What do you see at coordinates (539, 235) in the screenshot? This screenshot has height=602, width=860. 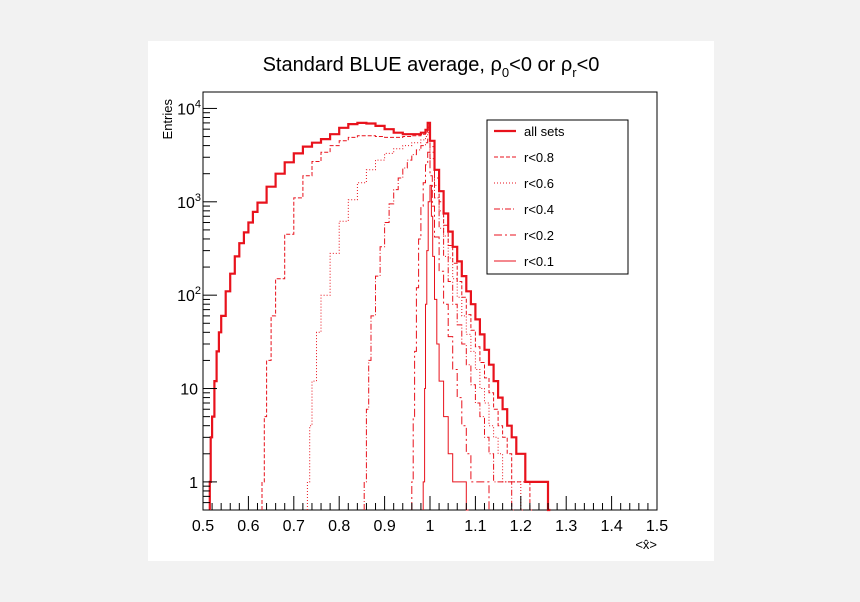 I see `legend-label: r<0.2` at bounding box center [539, 235].